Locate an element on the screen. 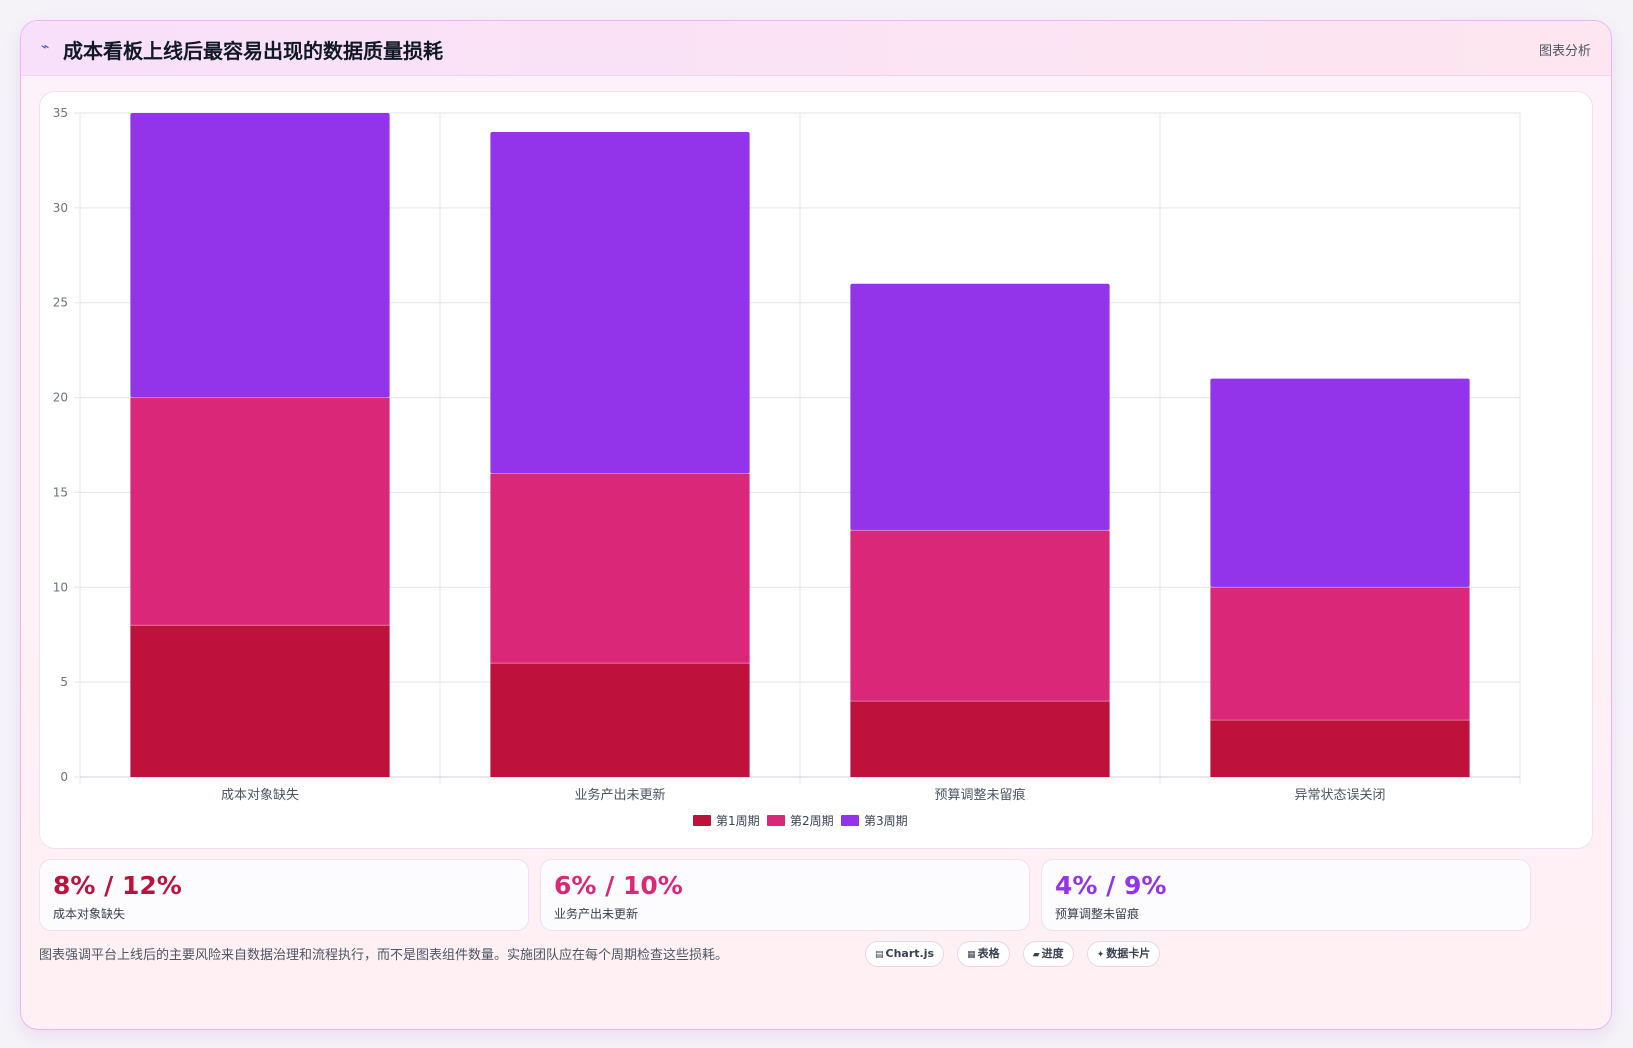 This screenshot has width=1633, height=1048. y-tick-label: 15 is located at coordinates (60, 492).